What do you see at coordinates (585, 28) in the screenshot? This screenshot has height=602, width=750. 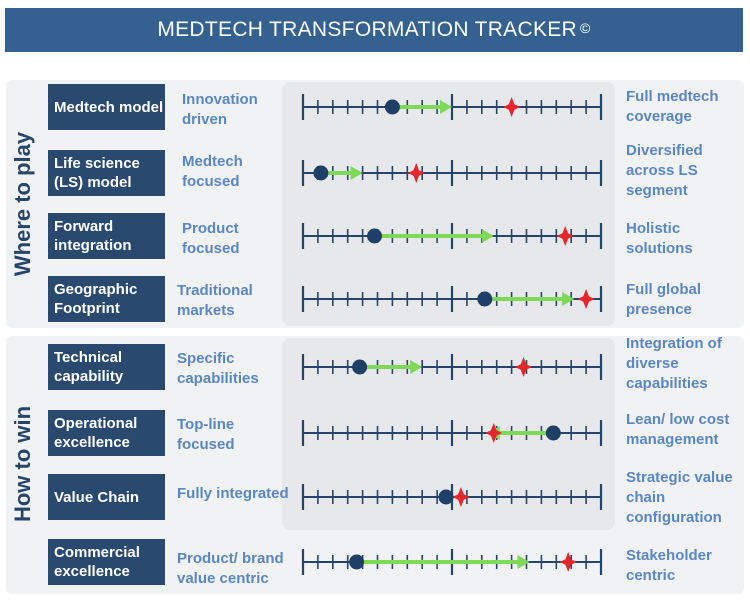 I see `copyright-mark: ©` at bounding box center [585, 28].